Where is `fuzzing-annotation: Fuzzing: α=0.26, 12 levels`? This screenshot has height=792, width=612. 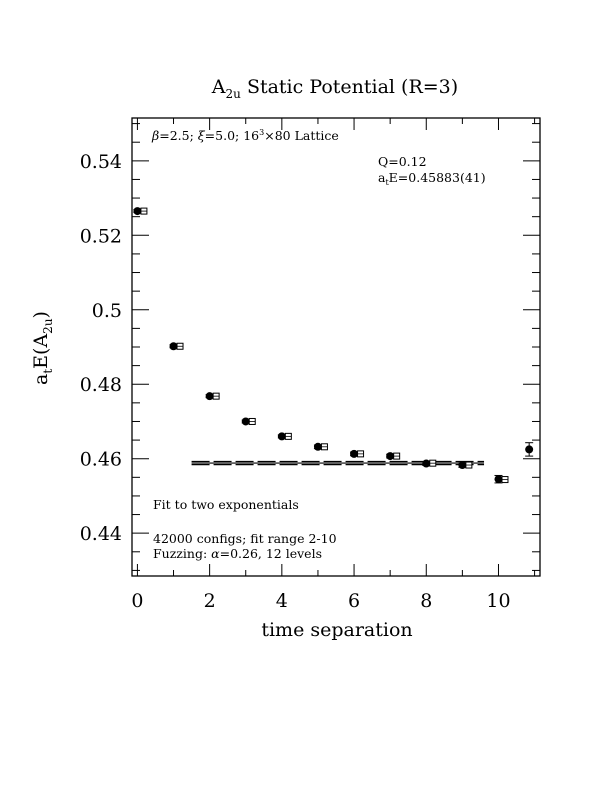 fuzzing-annotation: Fuzzing: α=0.26, 12 levels is located at coordinates (237, 553).